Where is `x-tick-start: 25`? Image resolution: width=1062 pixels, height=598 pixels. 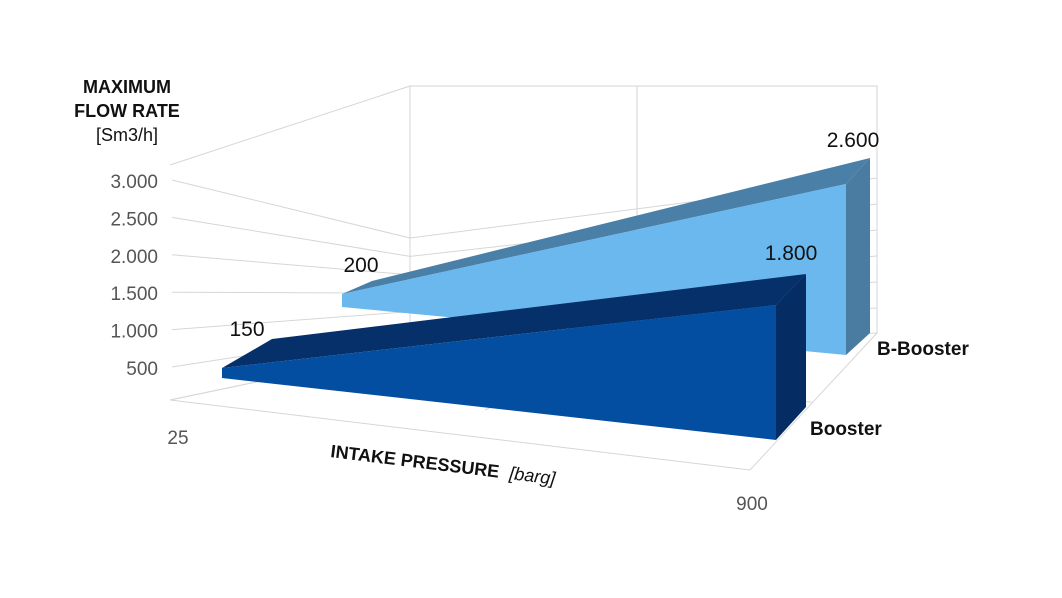
x-tick-start: 25 is located at coordinates (177, 438).